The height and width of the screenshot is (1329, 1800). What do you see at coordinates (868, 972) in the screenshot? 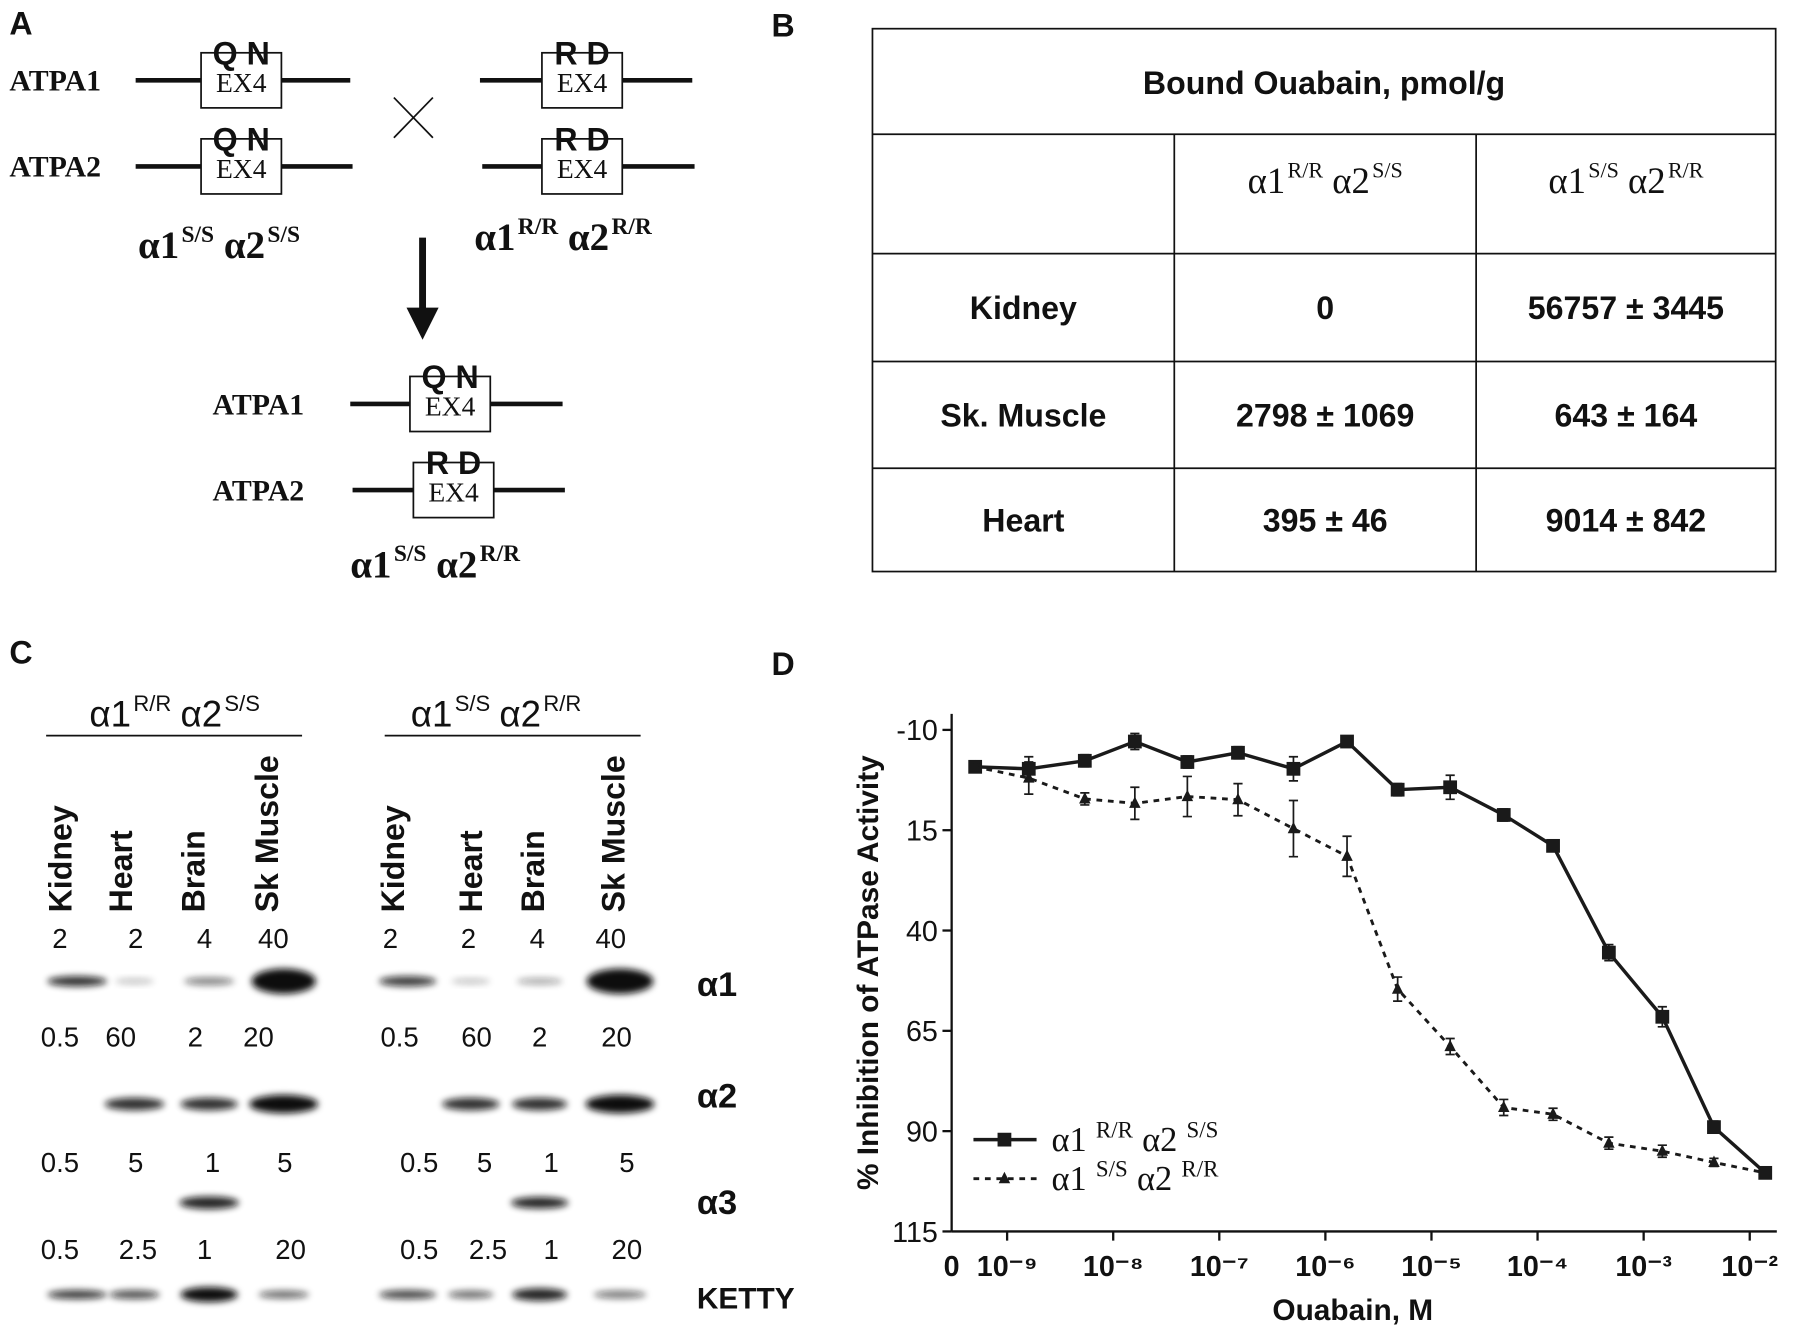
I see `y-axis-label: % Inhibition of ATPase Activity` at bounding box center [868, 972].